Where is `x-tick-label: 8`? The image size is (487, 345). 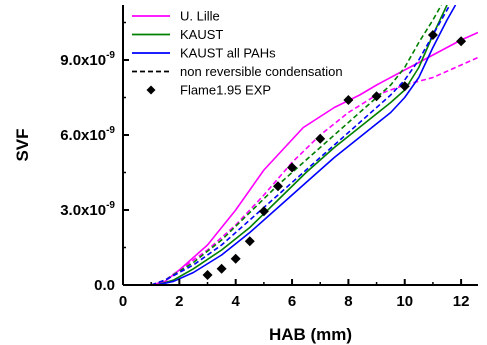 x-tick-label: 8 is located at coordinates (348, 301).